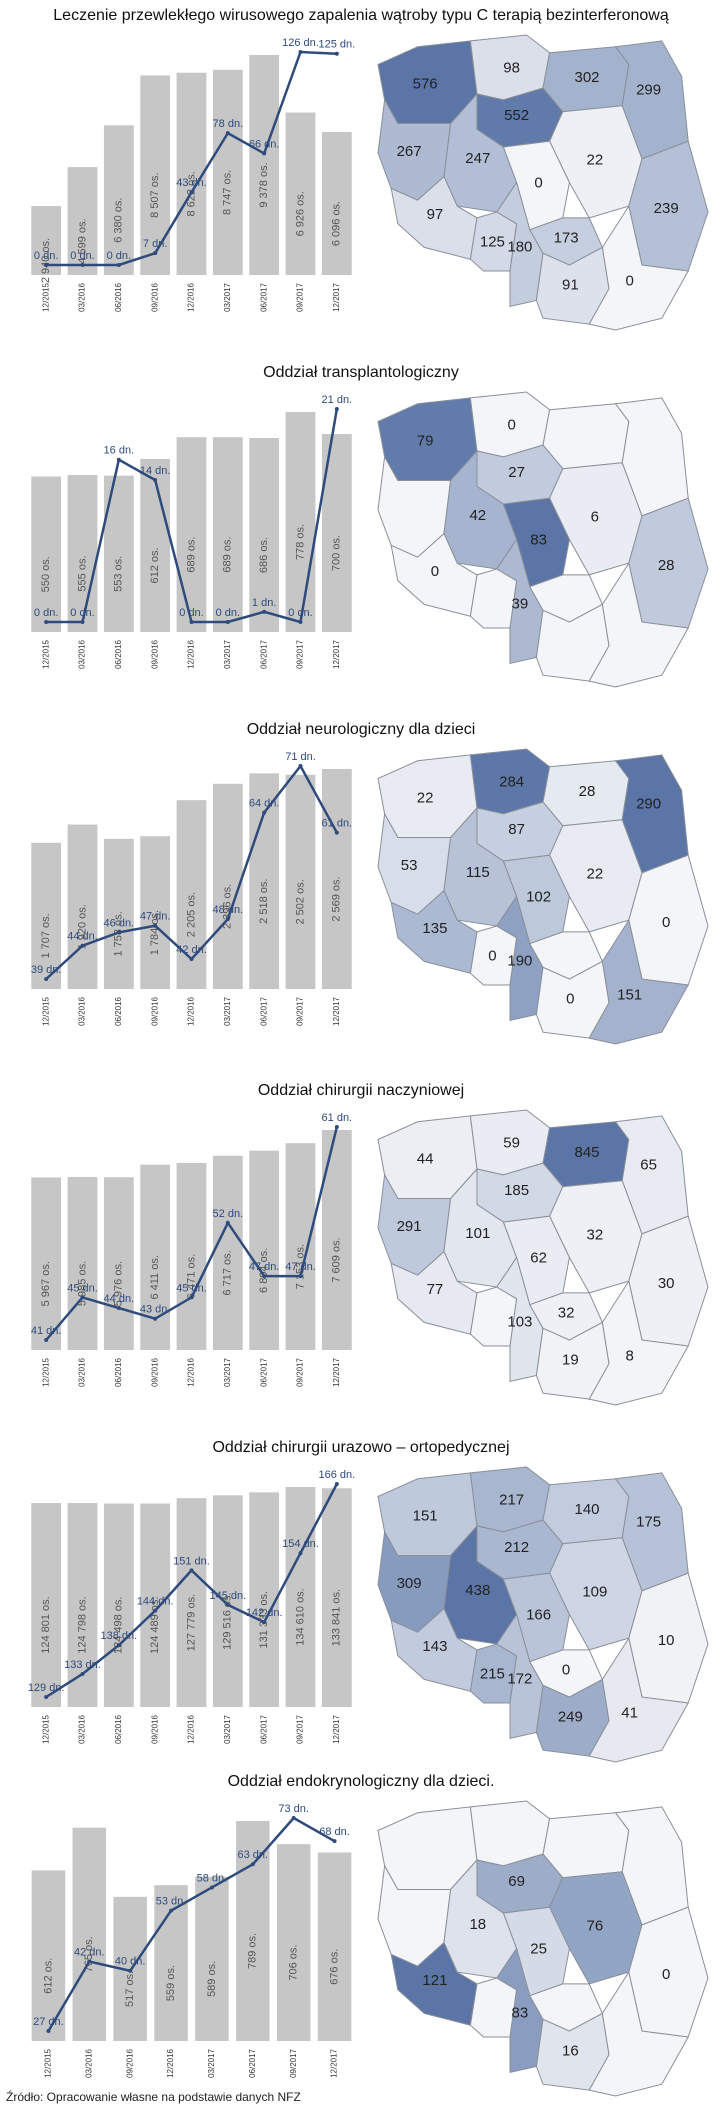  What do you see at coordinates (46, 970) in the screenshot?
I see `line-label: 39 dn.` at bounding box center [46, 970].